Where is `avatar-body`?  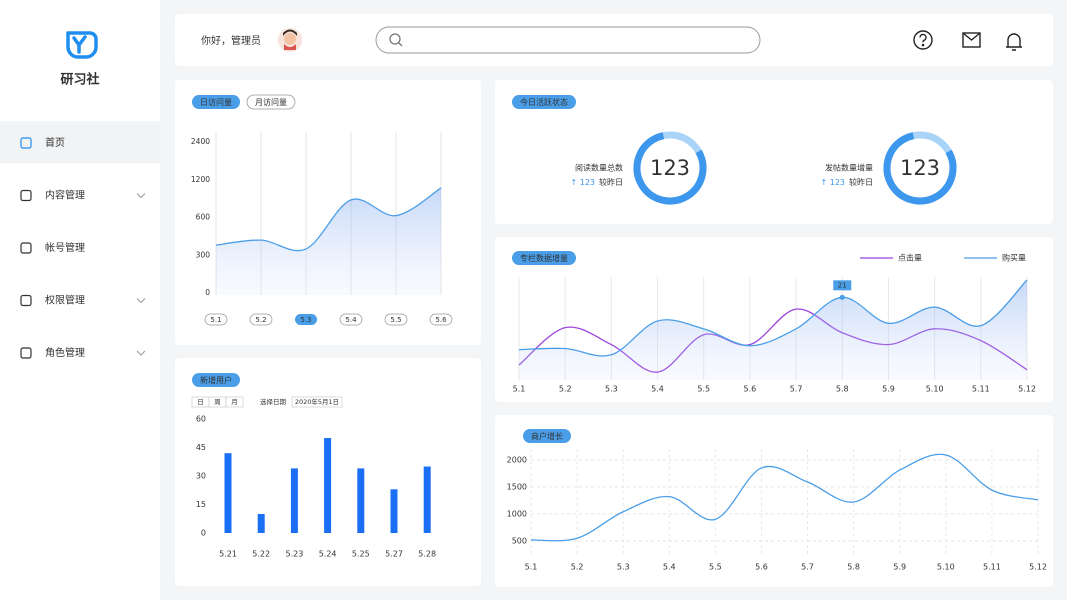
avatar-body is located at coordinates (290, 47).